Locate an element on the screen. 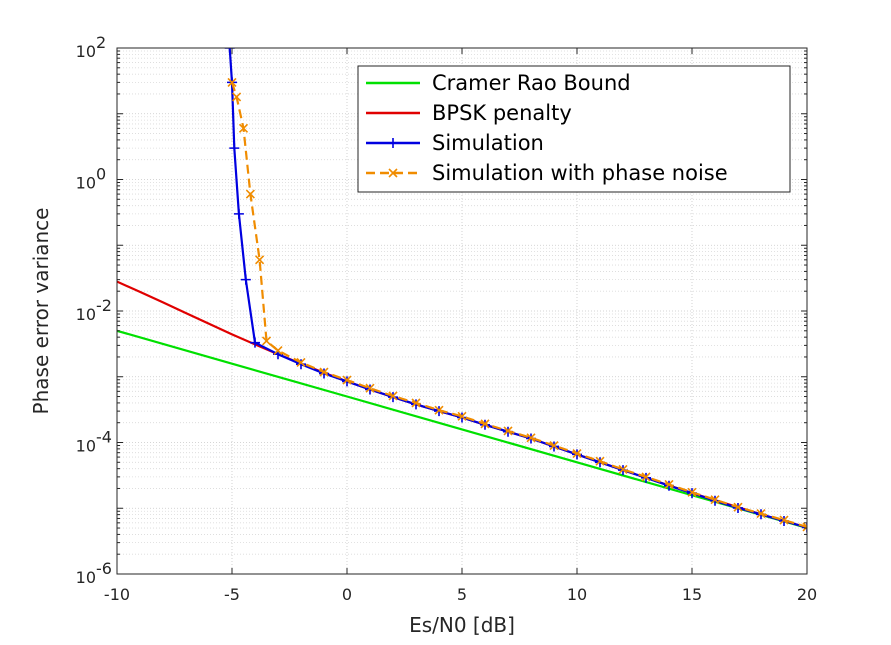 Image resolution: width=891 pixels, height=645 pixels. y-tick-label: 10 0 is located at coordinates (91, 179).